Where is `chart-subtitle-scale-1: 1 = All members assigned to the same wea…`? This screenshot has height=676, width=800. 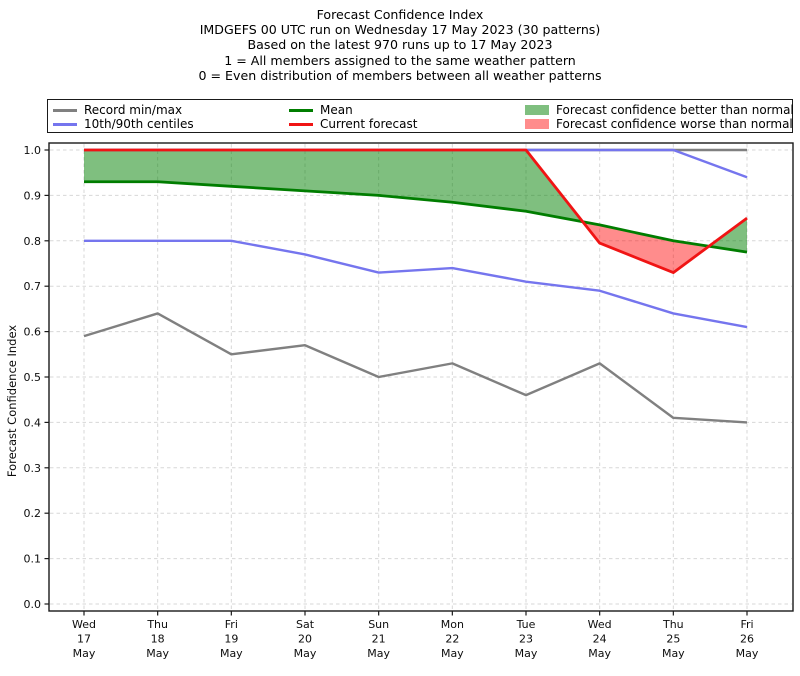
chart-subtitle-scale-1: 1 = All members assigned to the same wea… is located at coordinates (400, 60).